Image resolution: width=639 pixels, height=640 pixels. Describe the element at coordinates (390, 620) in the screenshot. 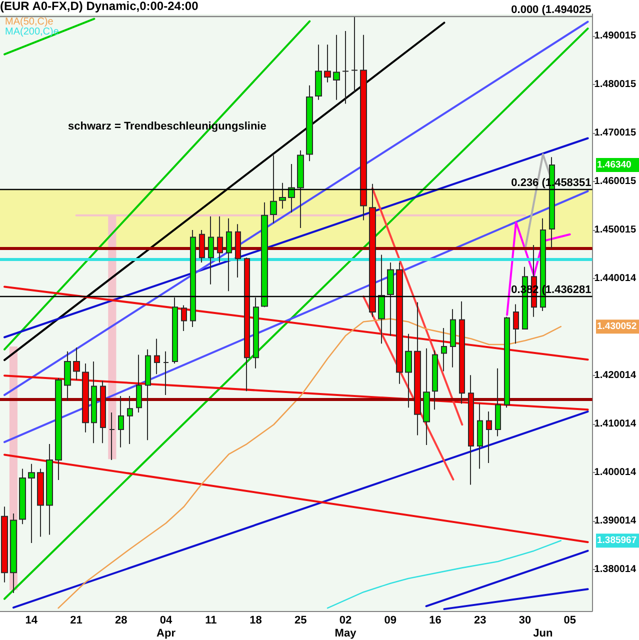

I see `x-tick-label: 09` at that location.